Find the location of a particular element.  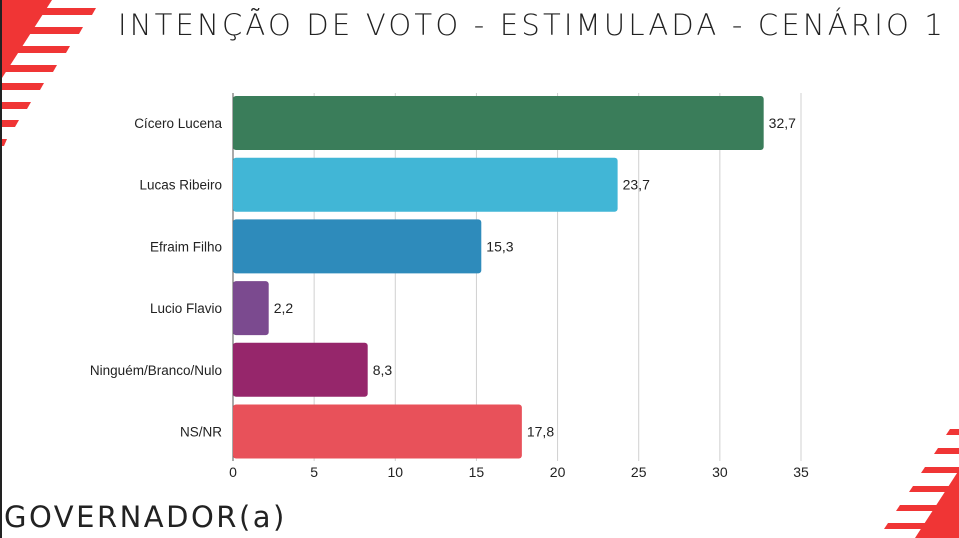

left-border is located at coordinates (1, 269).